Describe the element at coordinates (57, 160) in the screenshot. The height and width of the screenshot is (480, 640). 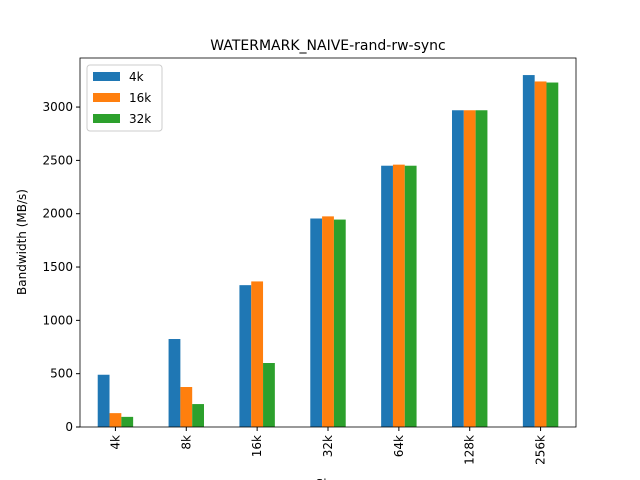
I see `y-tick-label: 2500` at that location.